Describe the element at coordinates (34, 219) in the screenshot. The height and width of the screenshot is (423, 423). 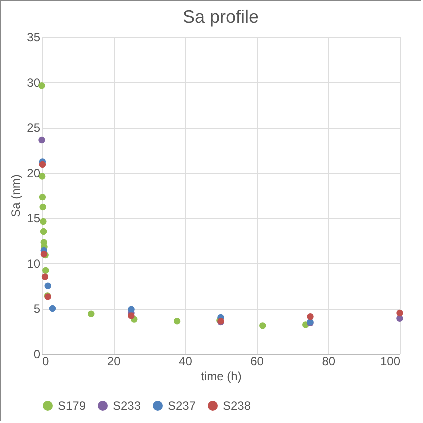
I see `y-tick-label: 15` at that location.